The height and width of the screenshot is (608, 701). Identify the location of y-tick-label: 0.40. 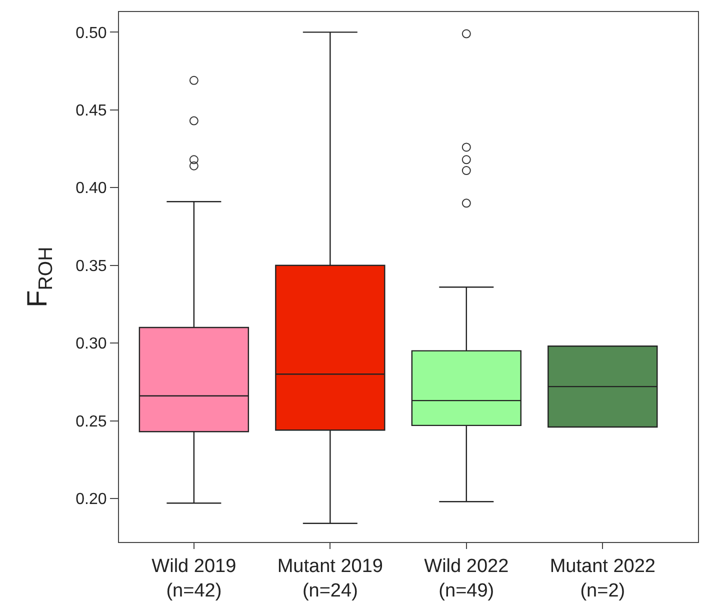
(91, 189).